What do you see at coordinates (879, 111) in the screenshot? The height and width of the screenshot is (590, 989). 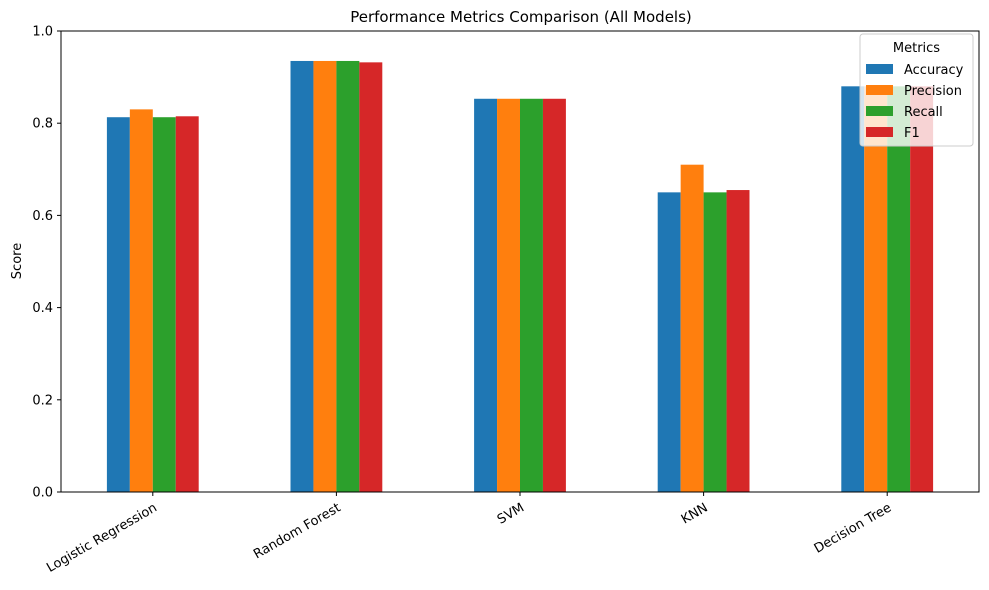 I see `legend-swatch-recall` at bounding box center [879, 111].